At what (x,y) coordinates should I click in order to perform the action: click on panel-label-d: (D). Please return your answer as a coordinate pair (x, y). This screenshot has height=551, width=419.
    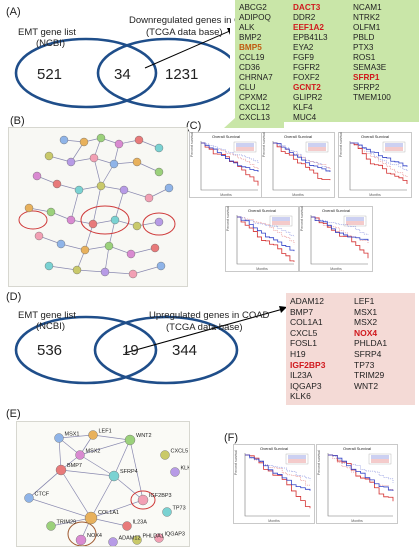
    Looking at the image, I should click on (14, 297).